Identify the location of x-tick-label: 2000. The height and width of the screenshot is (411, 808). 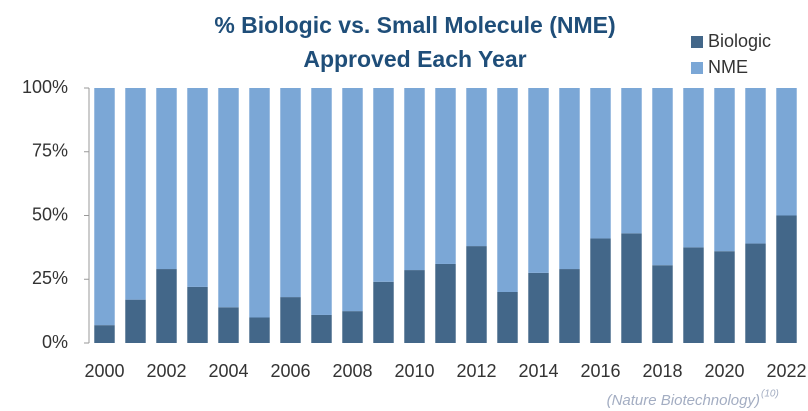
(104, 371).